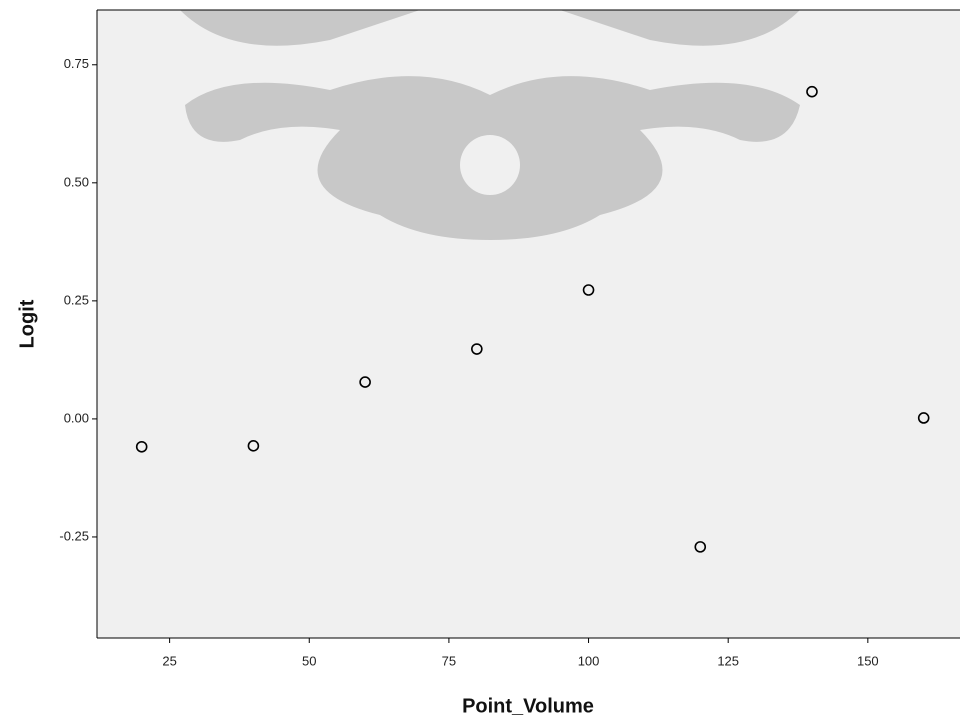 Image resolution: width=960 pixels, height=725 pixels. Describe the element at coordinates (868, 660) in the screenshot. I see `x-tick-label: 150` at that location.